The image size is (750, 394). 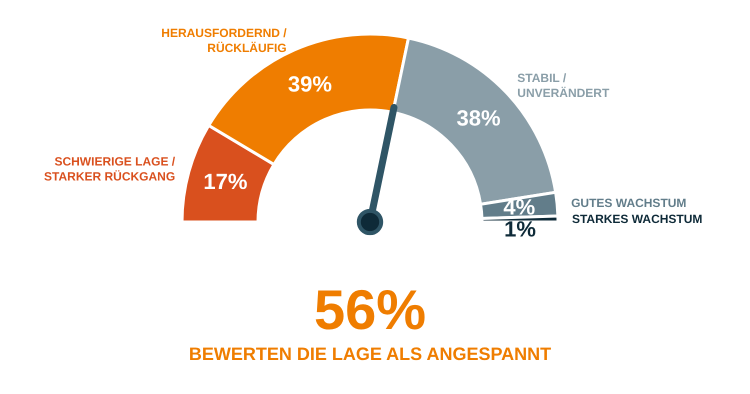 I want to click on slice-label: HERAUSFORDERND / RÜCKLÄUFIG, so click(x=224, y=41).